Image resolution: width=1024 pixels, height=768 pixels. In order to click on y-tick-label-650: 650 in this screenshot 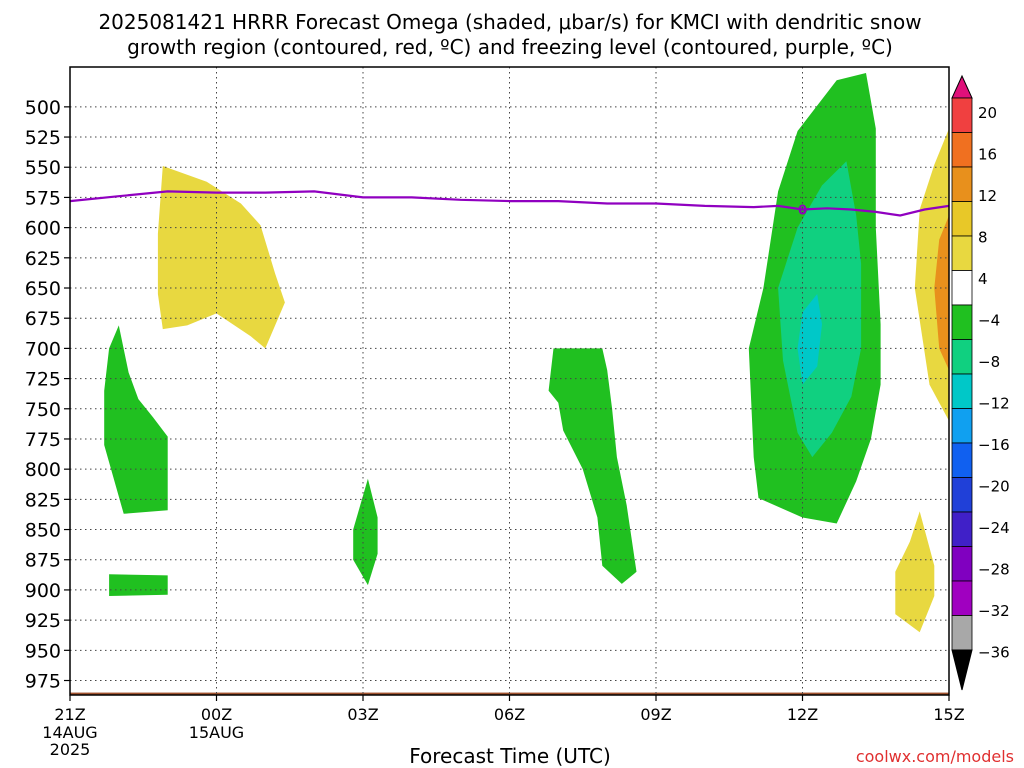, I will do `click(43, 289)`.